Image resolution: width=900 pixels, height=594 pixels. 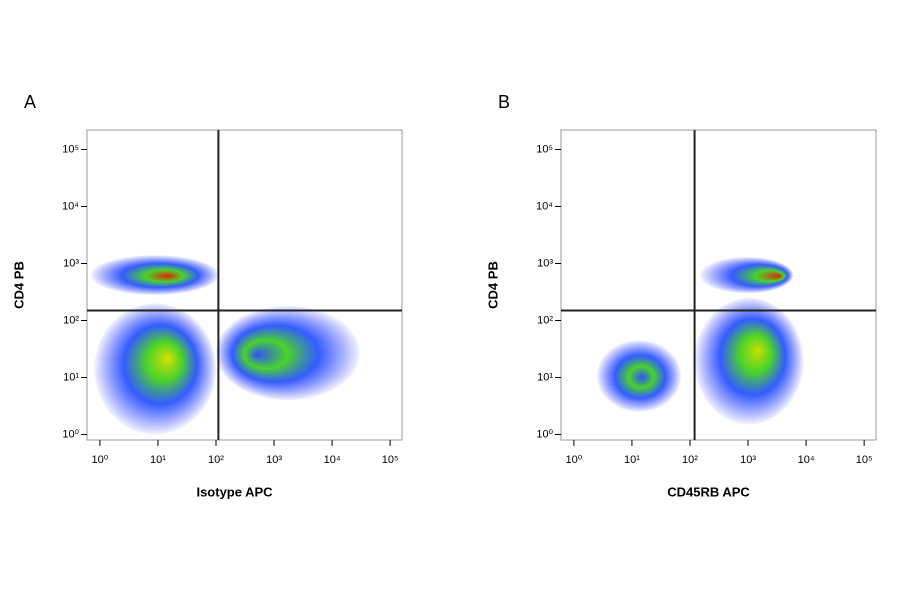 What do you see at coordinates (708, 491) in the screenshot?
I see `x-axis-label: CD45RB APC` at bounding box center [708, 491].